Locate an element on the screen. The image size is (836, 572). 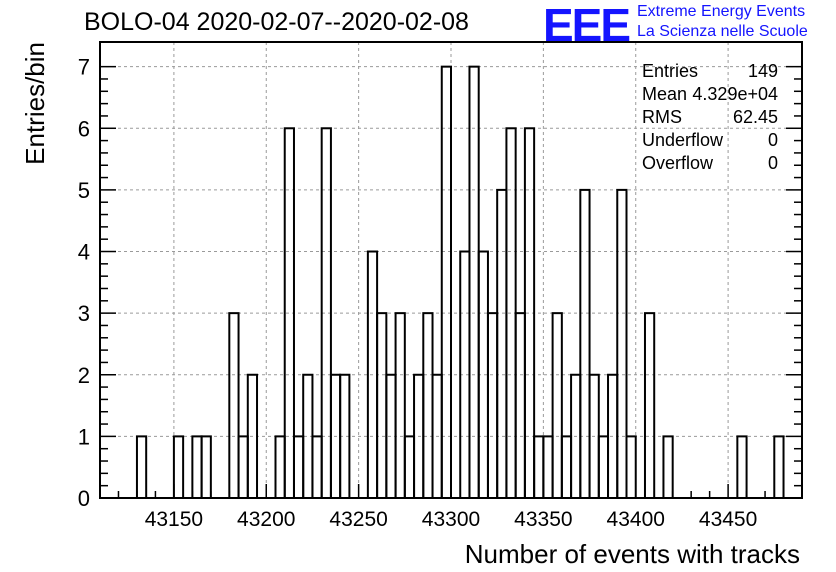
stats-label: Entries is located at coordinates (670, 71).